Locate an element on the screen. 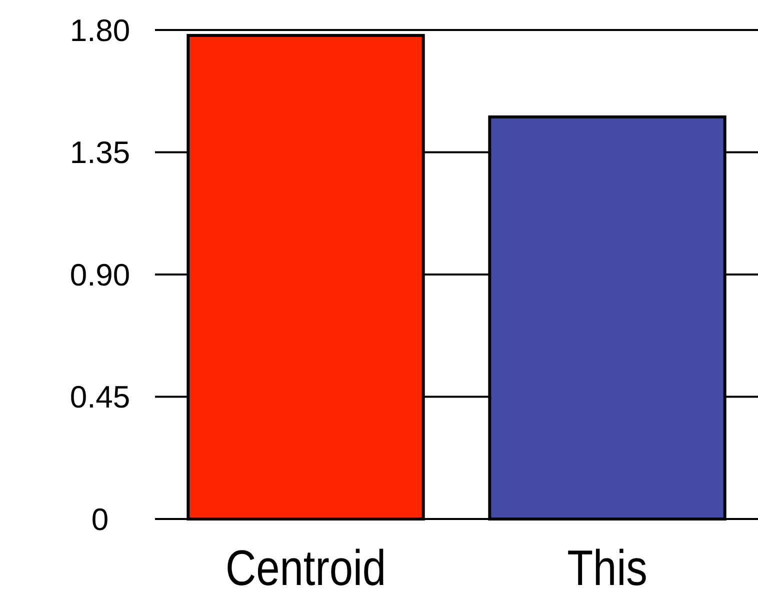 The image size is (758, 593). x-tick-label: Centroid is located at coordinates (305, 566).